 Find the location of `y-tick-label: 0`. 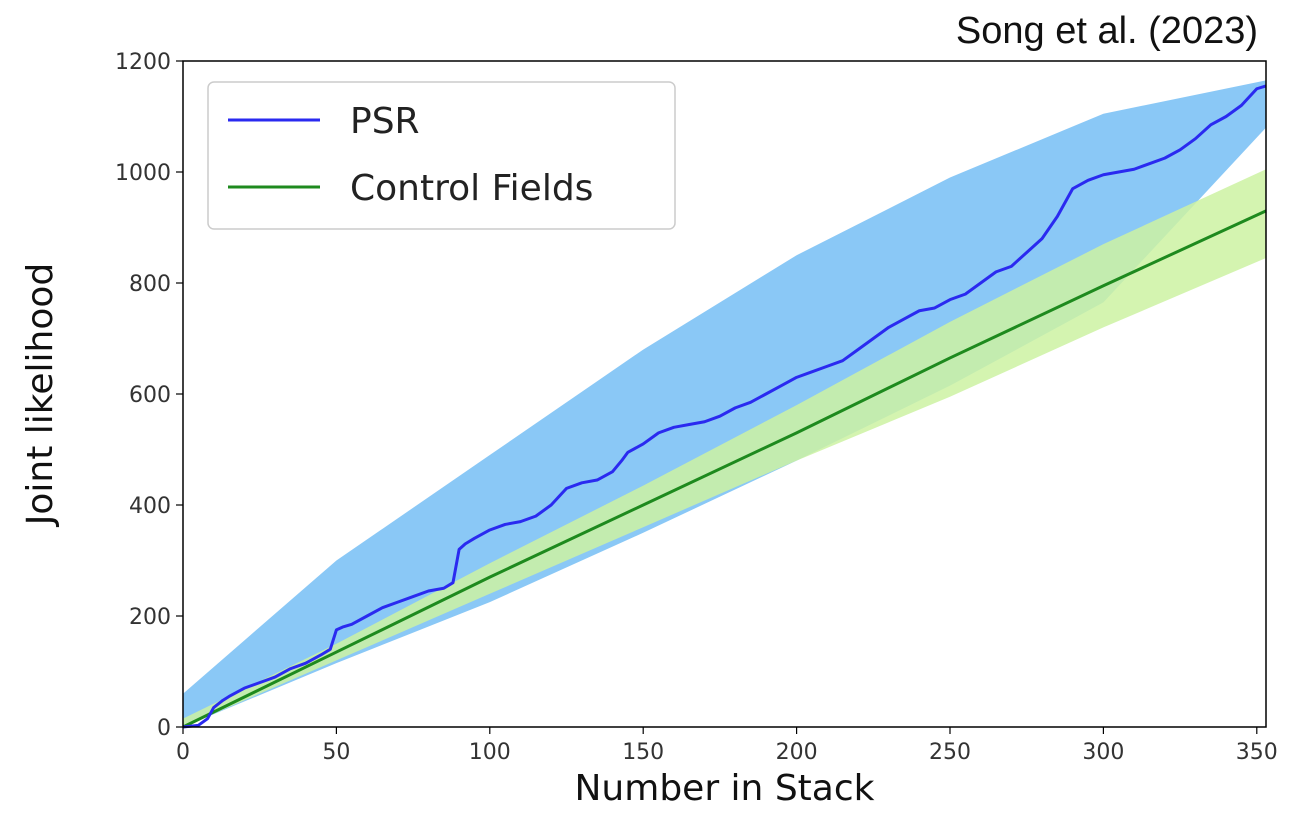

y-tick-label: 0 is located at coordinates (164, 728).